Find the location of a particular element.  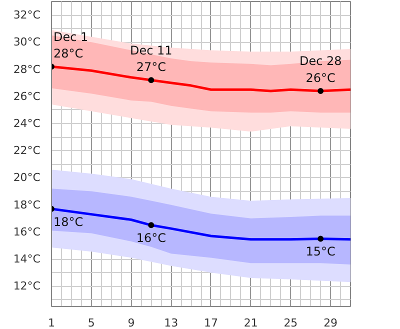

y-tick-label: 14°C is located at coordinates (27, 259).